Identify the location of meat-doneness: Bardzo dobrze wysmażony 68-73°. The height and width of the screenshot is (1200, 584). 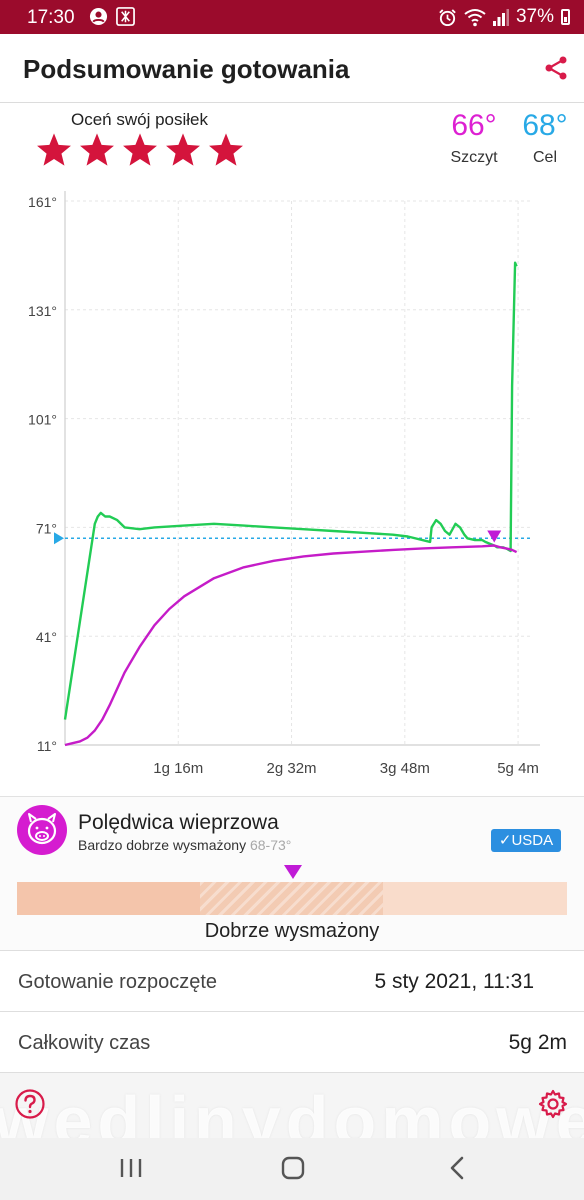
(184, 845).